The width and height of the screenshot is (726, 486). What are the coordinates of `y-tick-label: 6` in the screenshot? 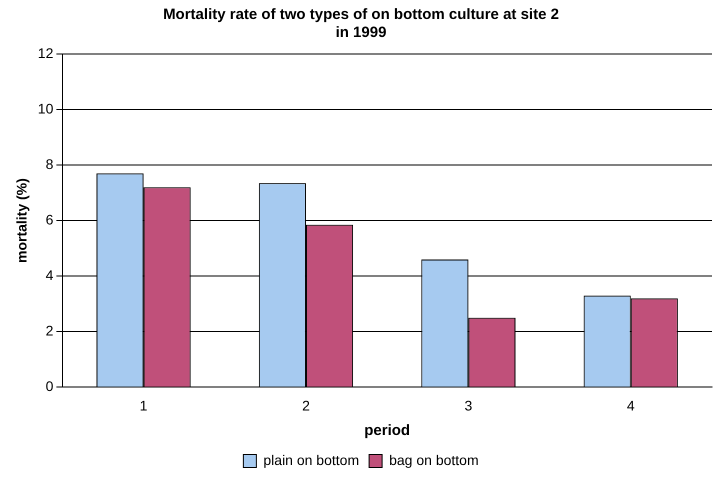 It's located at (50, 219).